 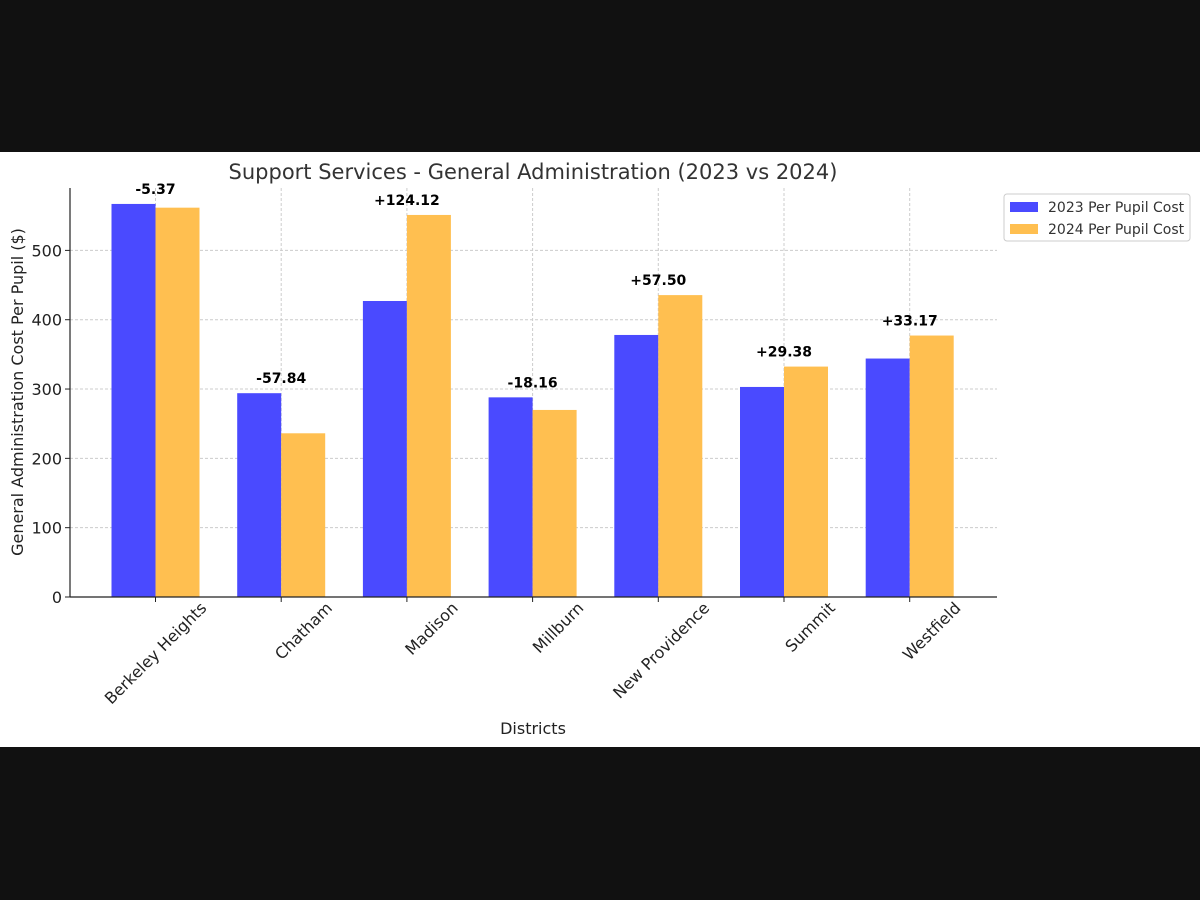 I want to click on legend-box, so click(x=1097, y=217).